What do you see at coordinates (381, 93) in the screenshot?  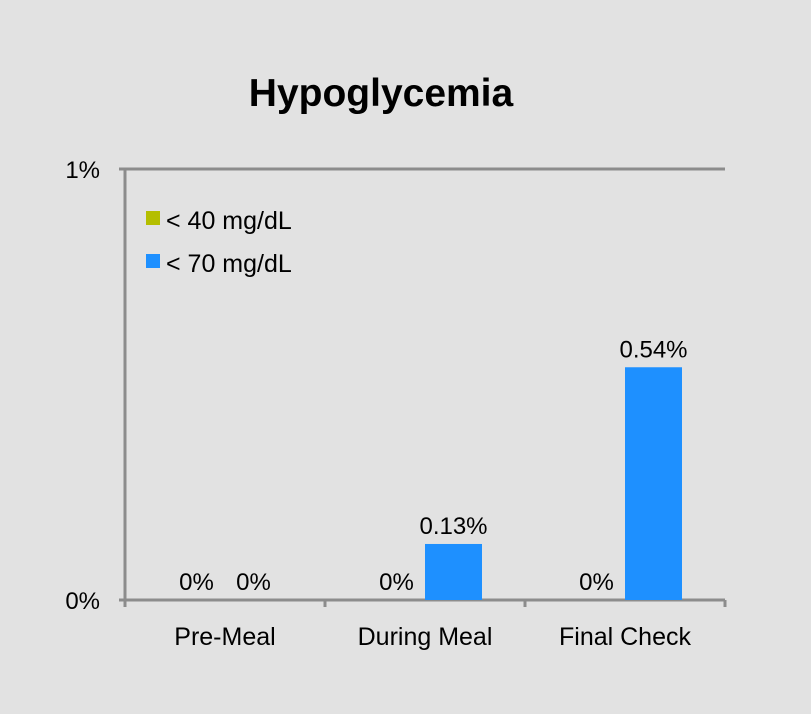 I see `chart-title: Hypoglycemia` at bounding box center [381, 93].